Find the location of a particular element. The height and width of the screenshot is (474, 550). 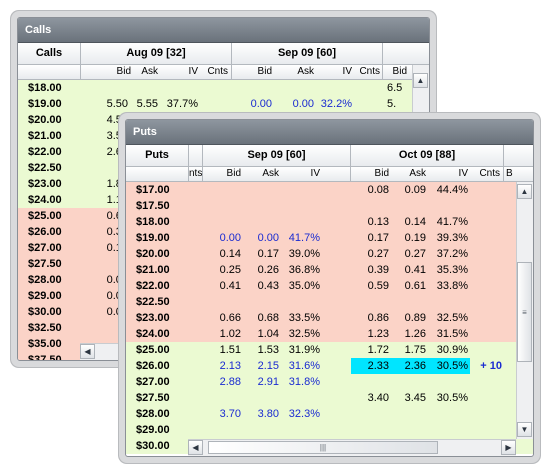

puts-expiry1-header: Sep 09 [60] is located at coordinates (276, 155).